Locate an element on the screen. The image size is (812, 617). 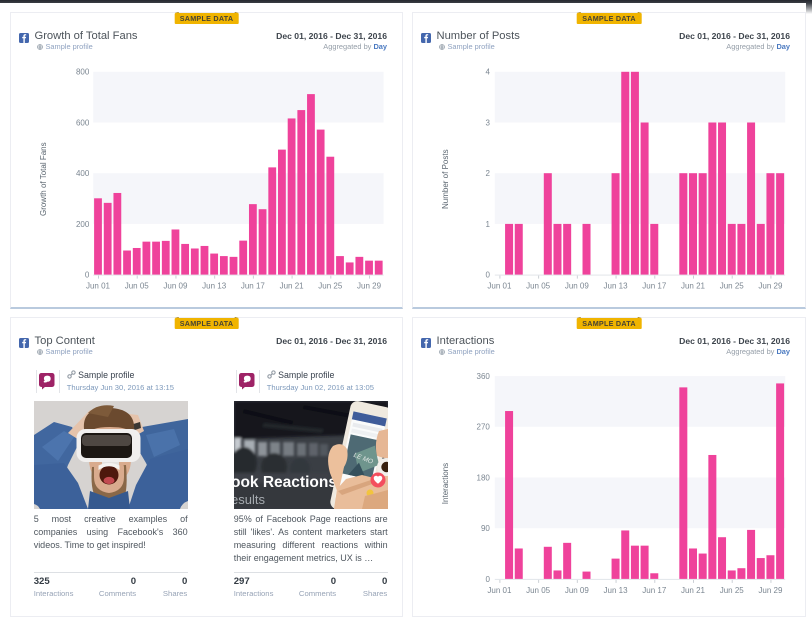
svg-text: esults is located at coordinates (249, 499).